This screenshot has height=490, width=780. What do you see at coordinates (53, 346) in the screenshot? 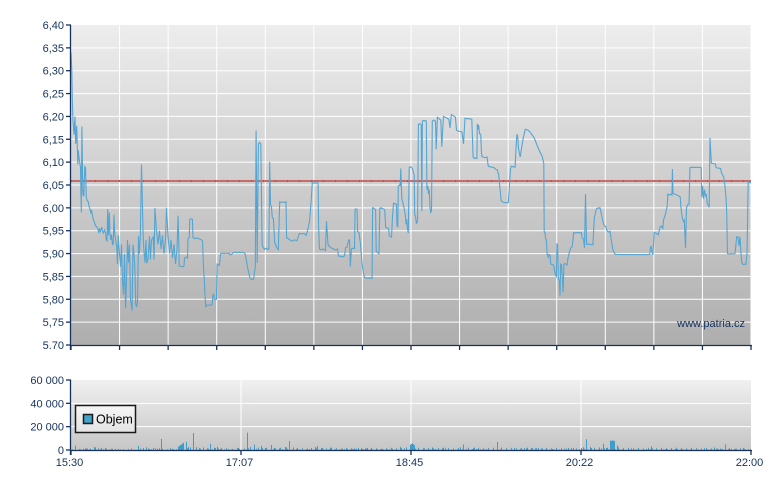
I see `svg-text: 5.70` at bounding box center [53, 346].